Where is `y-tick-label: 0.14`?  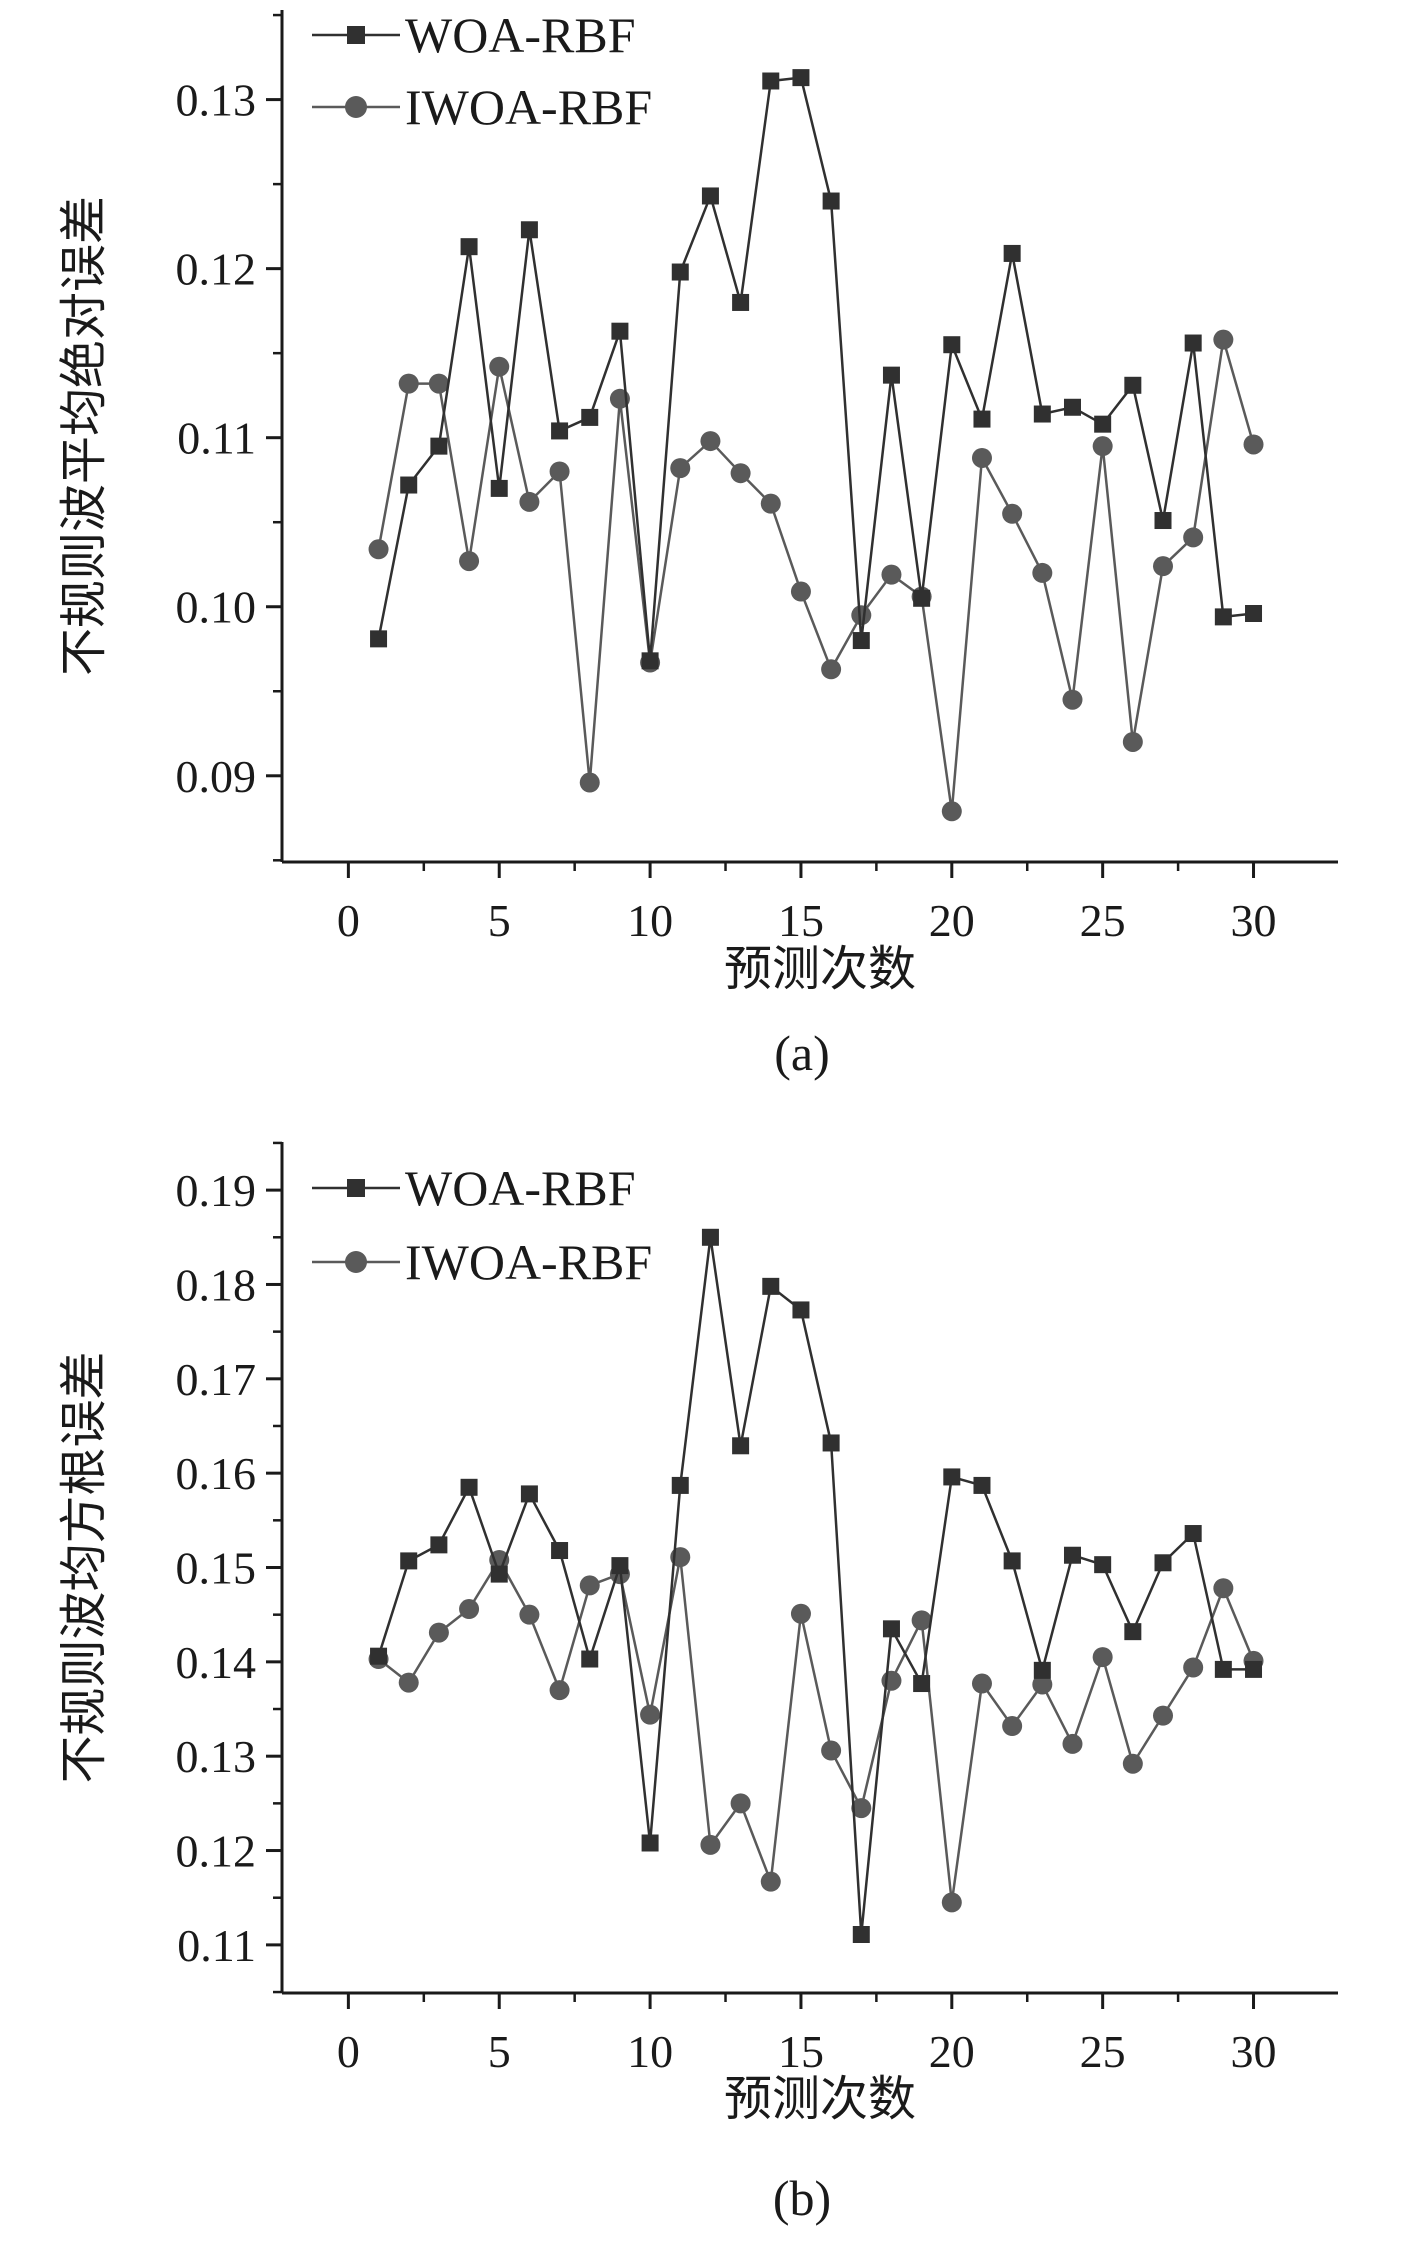 y-tick-label: 0.14 is located at coordinates (216, 1662).